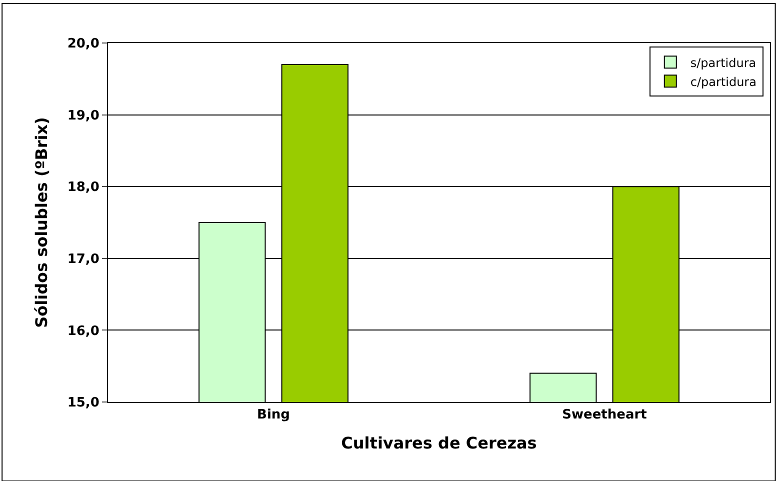 This screenshot has height=481, width=777. I want to click on legend-label: s/partidura, so click(723, 63).